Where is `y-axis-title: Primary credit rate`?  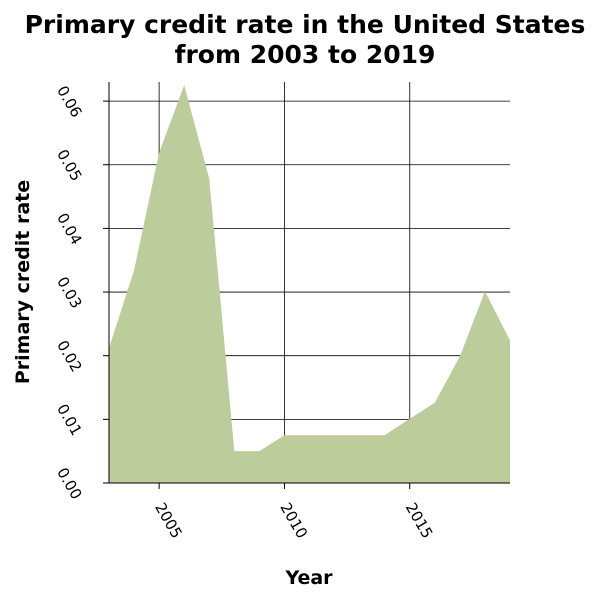
y-axis-title: Primary credit rate is located at coordinates (23, 282).